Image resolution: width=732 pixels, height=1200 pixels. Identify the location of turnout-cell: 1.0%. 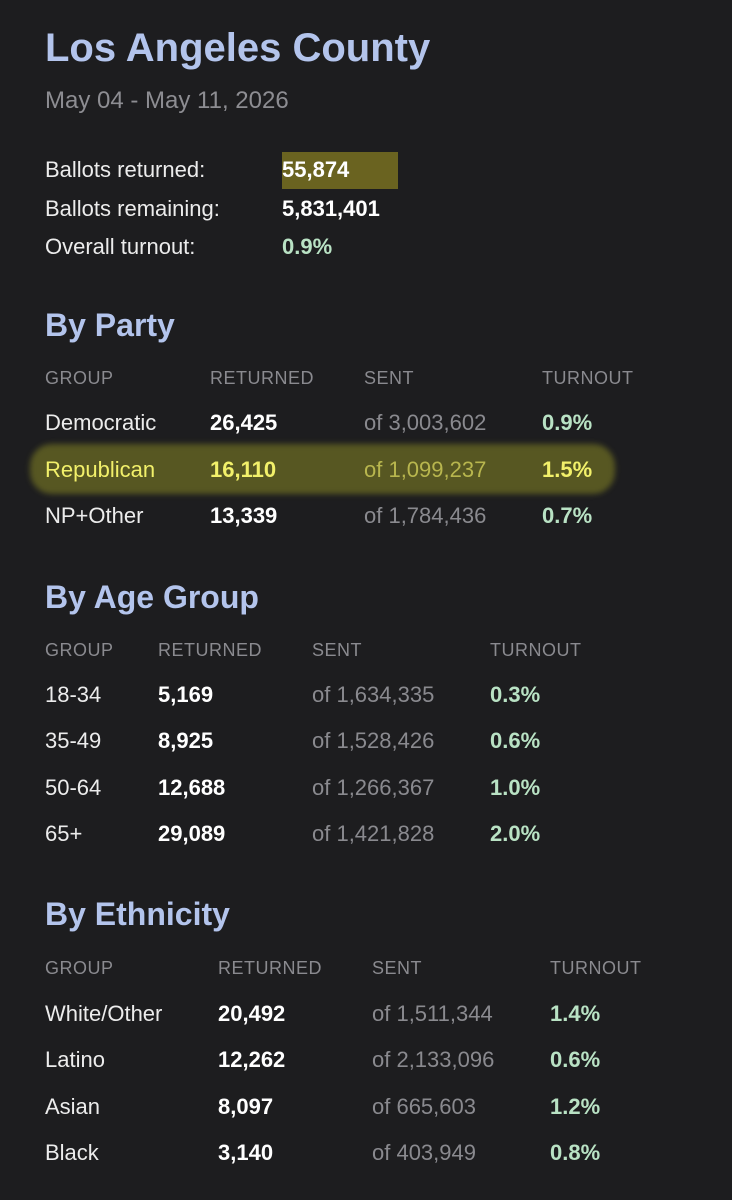
(515, 787).